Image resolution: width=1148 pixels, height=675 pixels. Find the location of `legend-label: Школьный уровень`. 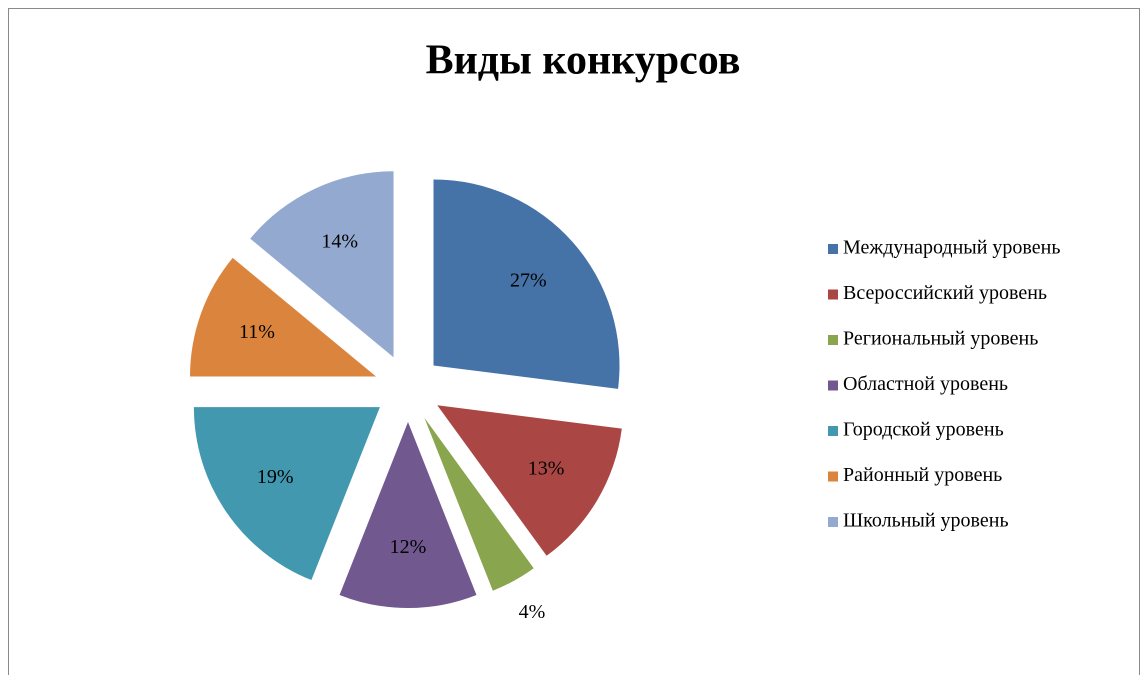

legend-label: Школьный уровень is located at coordinates (926, 521).